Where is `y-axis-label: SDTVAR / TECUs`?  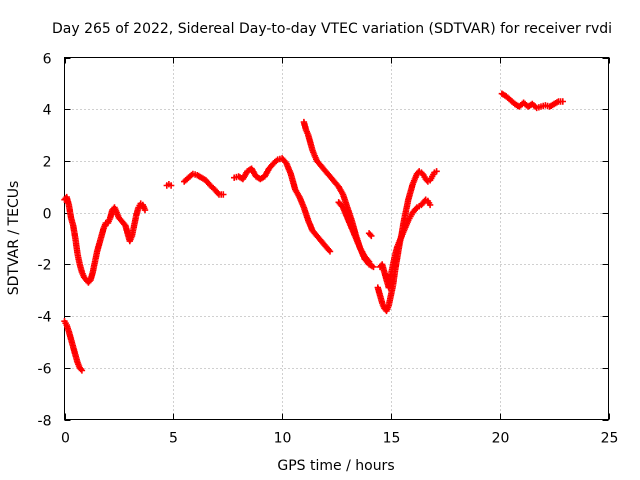
y-axis-label: SDTVAR / TECUs is located at coordinates (14, 238).